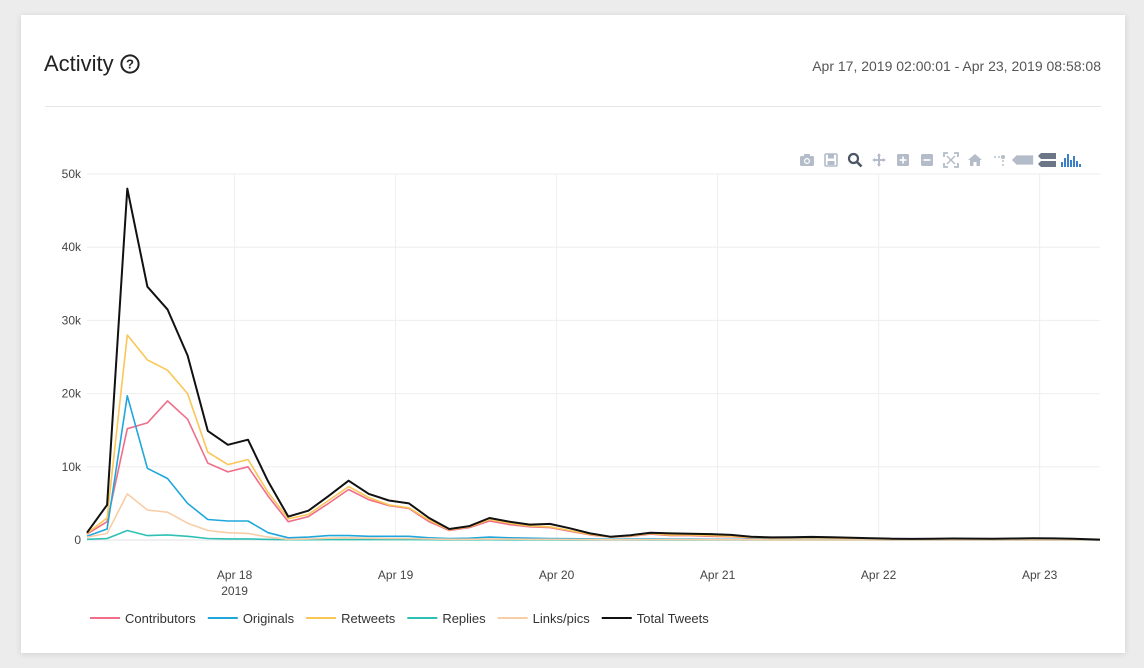 Image resolution: width=1144 pixels, height=668 pixels. Describe the element at coordinates (927, 160) in the screenshot. I see `zoom-out-icon` at that location.